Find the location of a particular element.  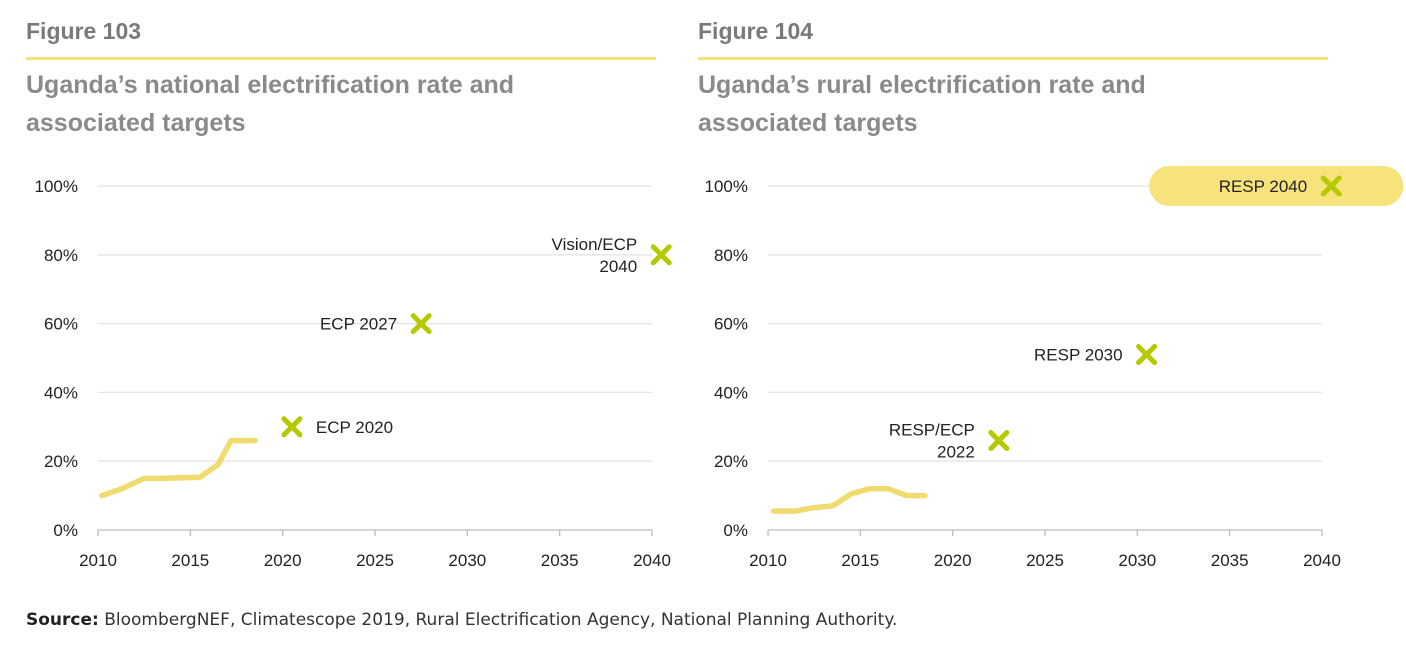

target-label: RESP 2030 is located at coordinates (1078, 355).